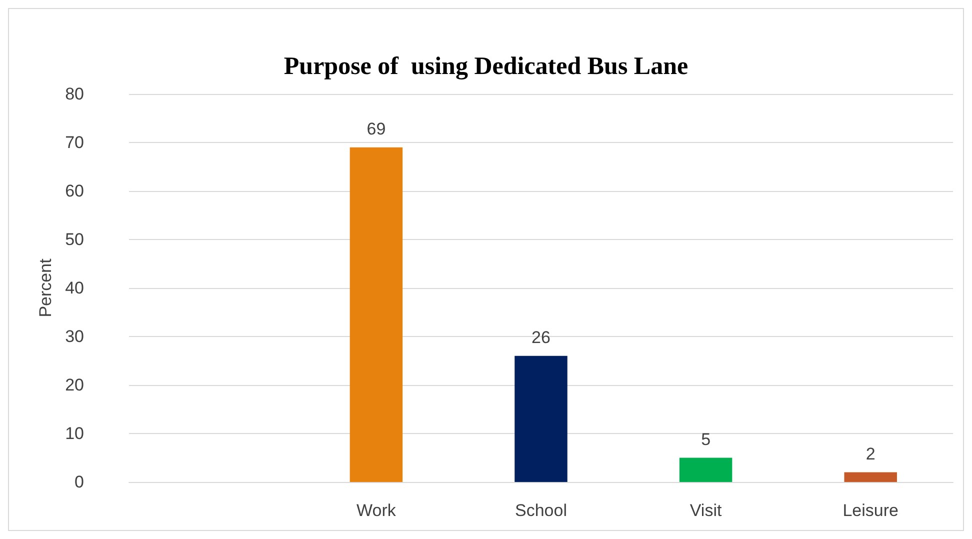 The height and width of the screenshot is (539, 972). I want to click on data-label: 69, so click(376, 128).